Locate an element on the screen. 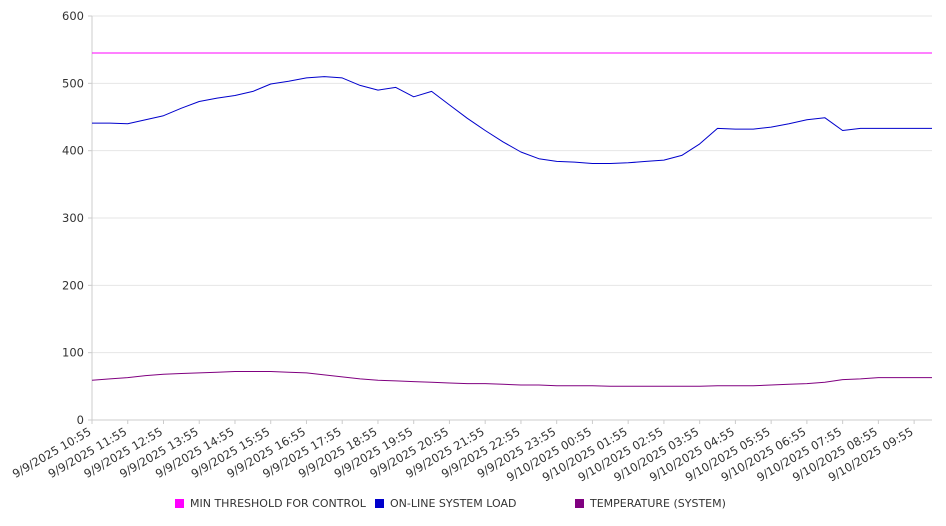 The height and width of the screenshot is (526, 946). y-tick-label: 300 is located at coordinates (73, 218).